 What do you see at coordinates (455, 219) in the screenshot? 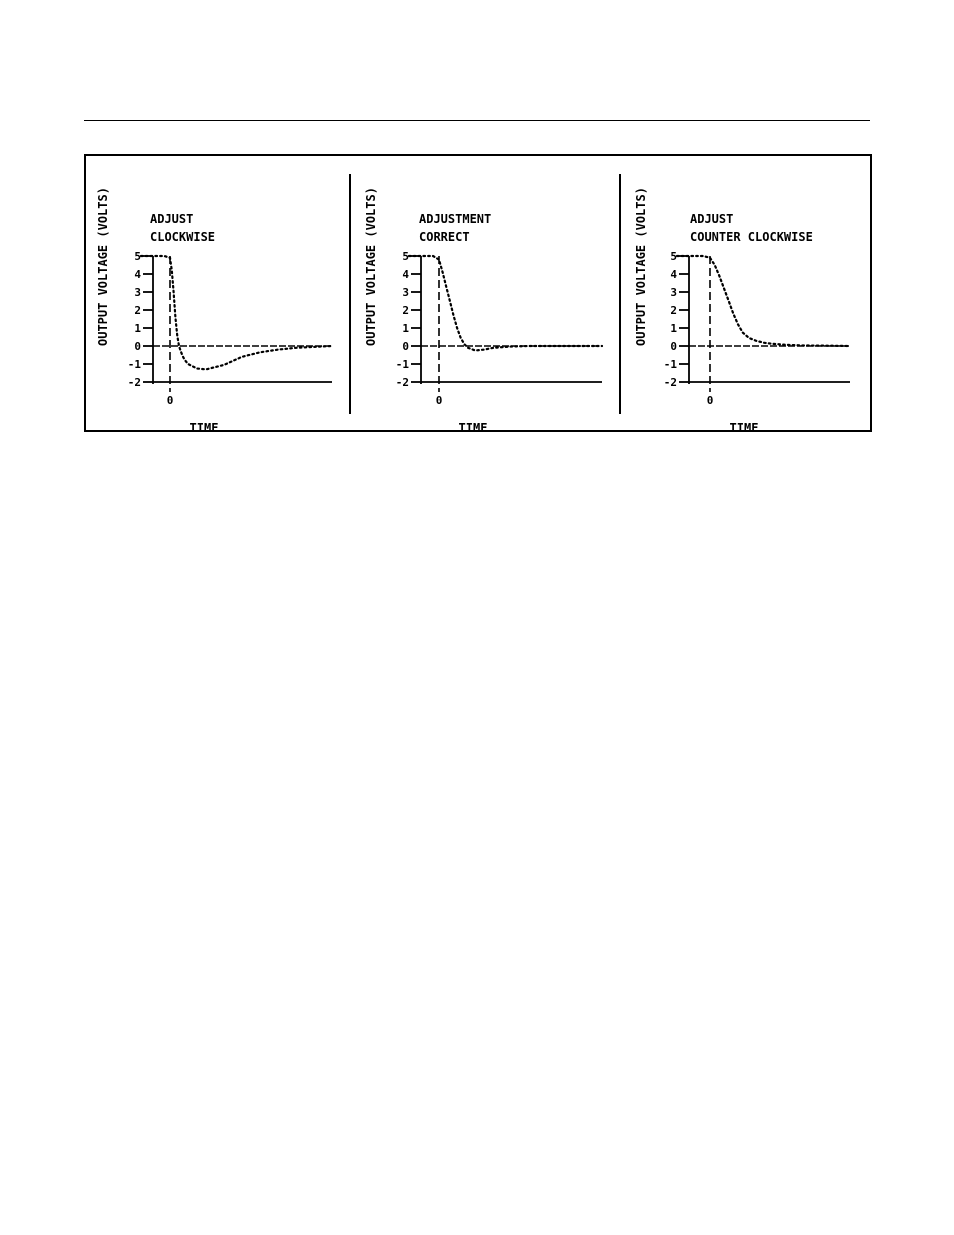
I see `chart-title-line: ADJUSTMENT` at bounding box center [455, 219].